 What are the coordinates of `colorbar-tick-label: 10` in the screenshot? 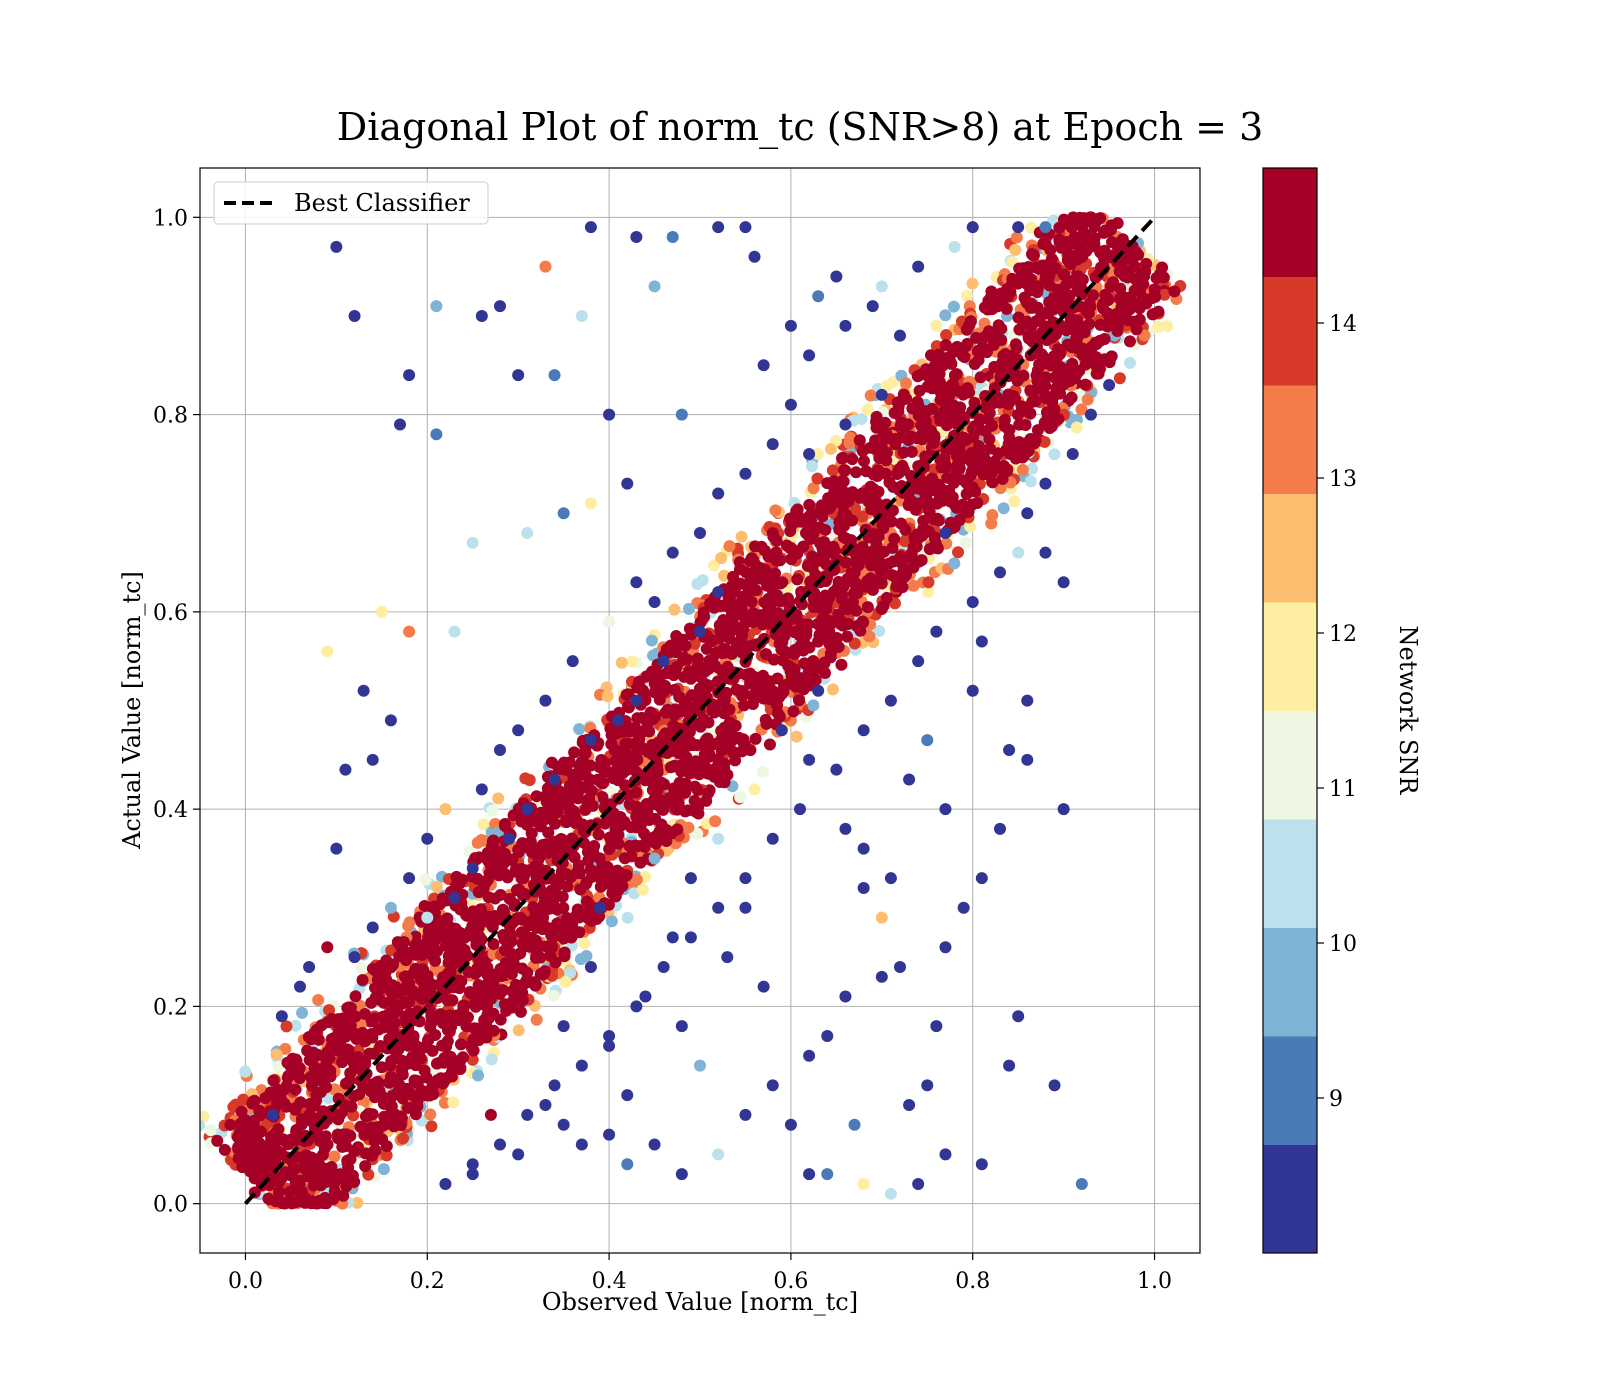 It's located at (1343, 944).